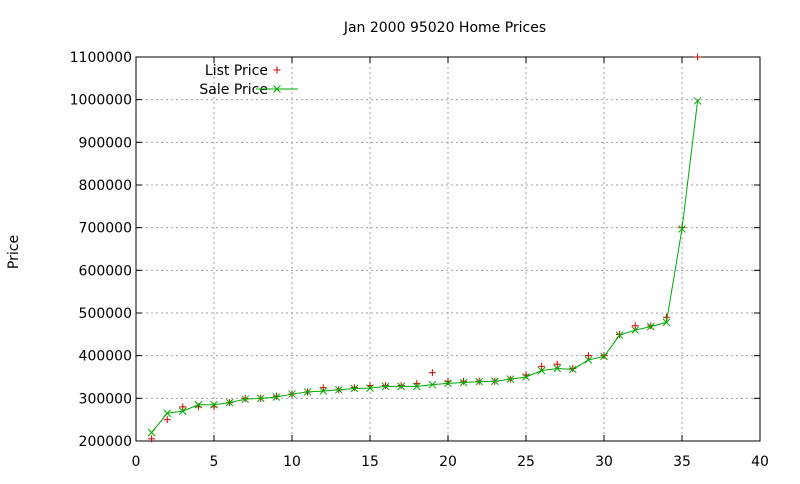 The image size is (800, 484). What do you see at coordinates (292, 462) in the screenshot?
I see `x-tick-label: 10` at bounding box center [292, 462].